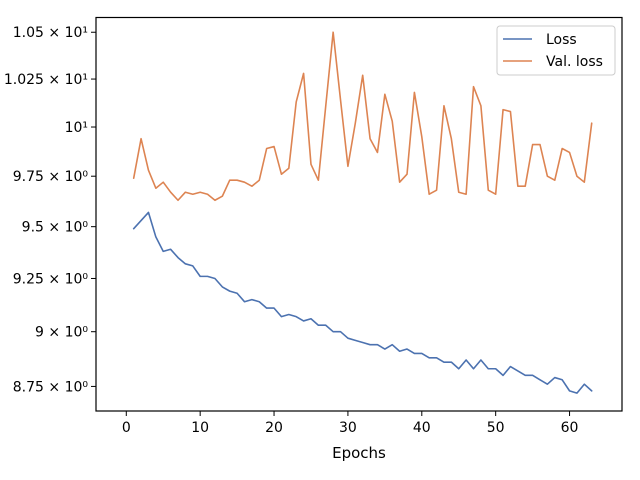  What do you see at coordinates (422, 428) in the screenshot?
I see `x-tick-label: 40` at bounding box center [422, 428].